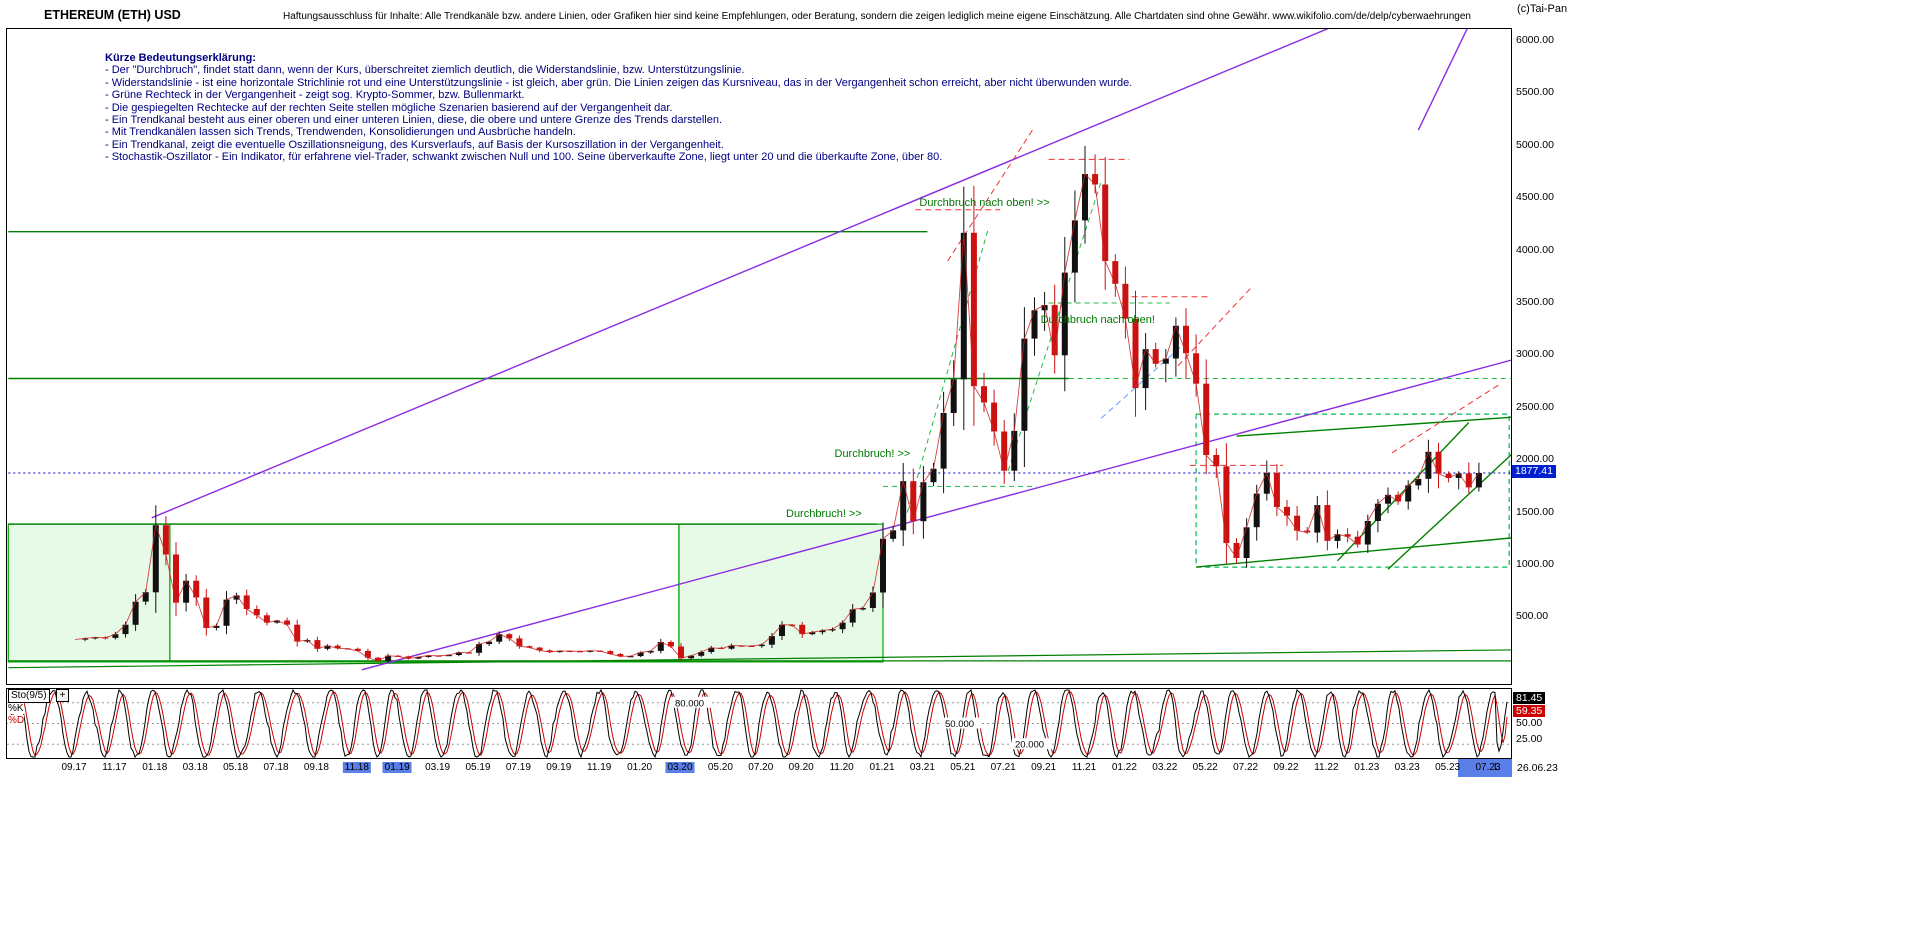 This screenshot has height=948, width=1916. Describe the element at coordinates (276, 767) in the screenshot. I see `date-label: 07.18` at that location.